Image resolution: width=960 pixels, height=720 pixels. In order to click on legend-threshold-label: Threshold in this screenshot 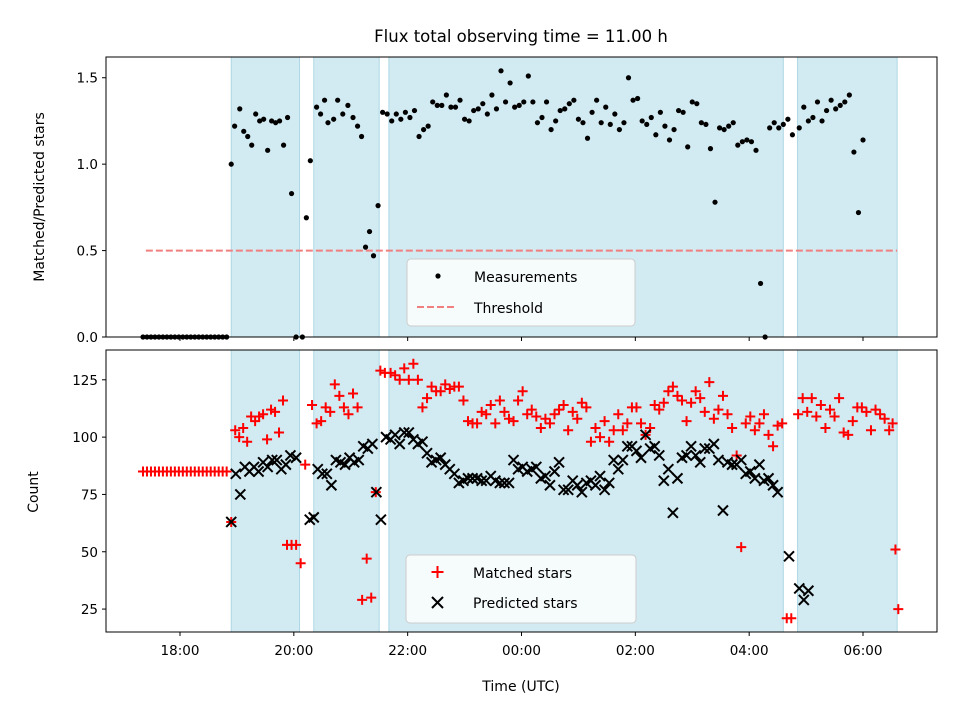, I will do `click(508, 309)`.